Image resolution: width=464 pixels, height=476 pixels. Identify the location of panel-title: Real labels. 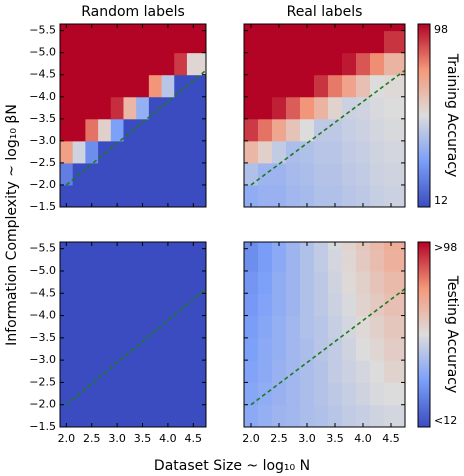
(325, 12).